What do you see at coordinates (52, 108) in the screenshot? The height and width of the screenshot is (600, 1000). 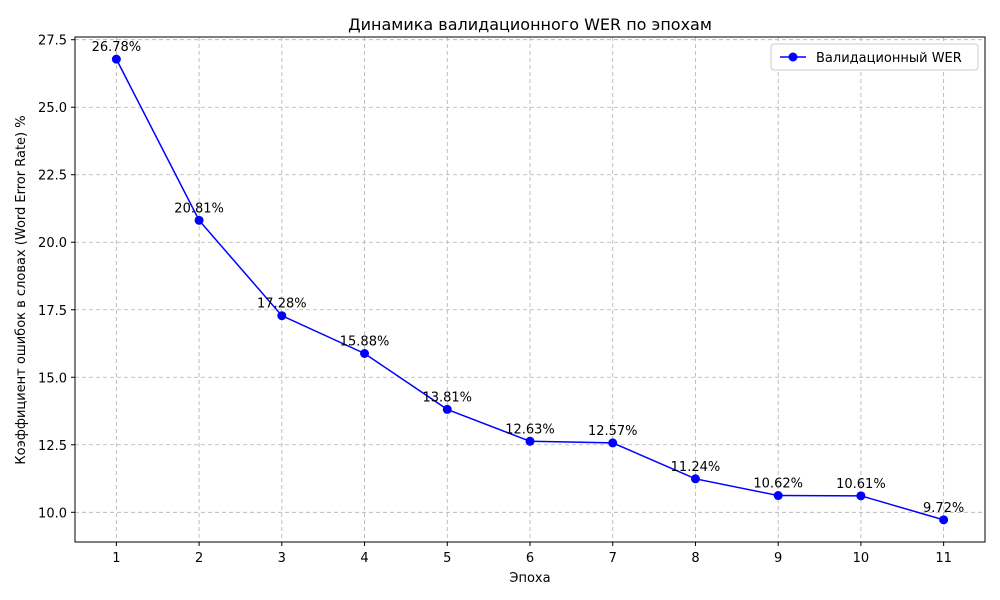 I see `y-tick-label: 25.0` at bounding box center [52, 108].